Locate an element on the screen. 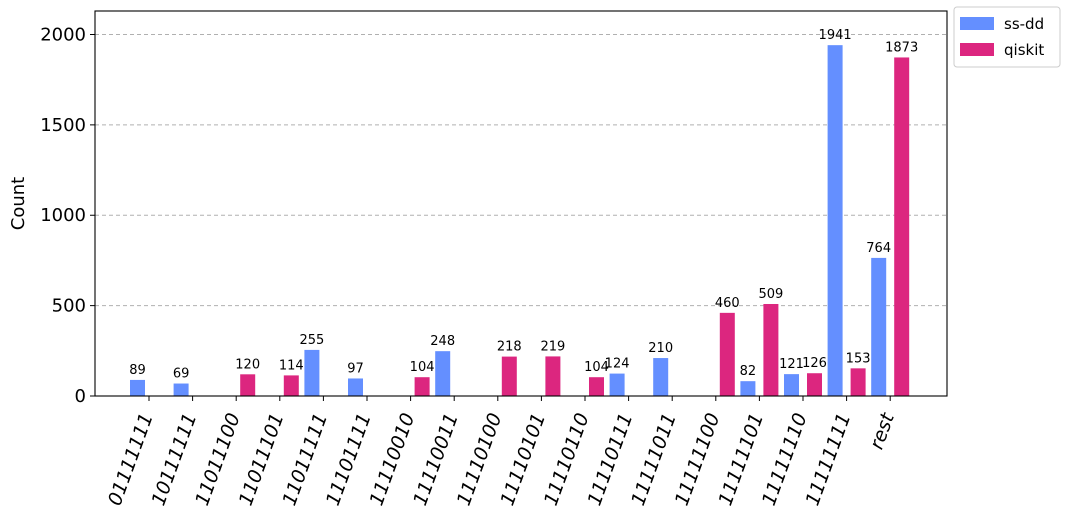  legend-label: qiskit is located at coordinates (1024, 50).